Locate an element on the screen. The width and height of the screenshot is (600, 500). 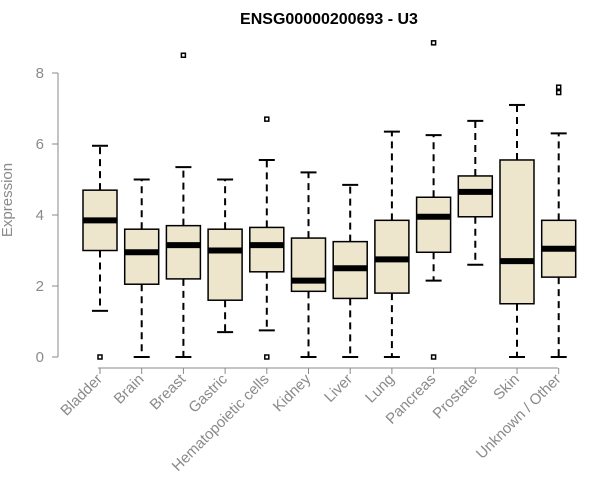
box-brain is located at coordinates (141, 268).